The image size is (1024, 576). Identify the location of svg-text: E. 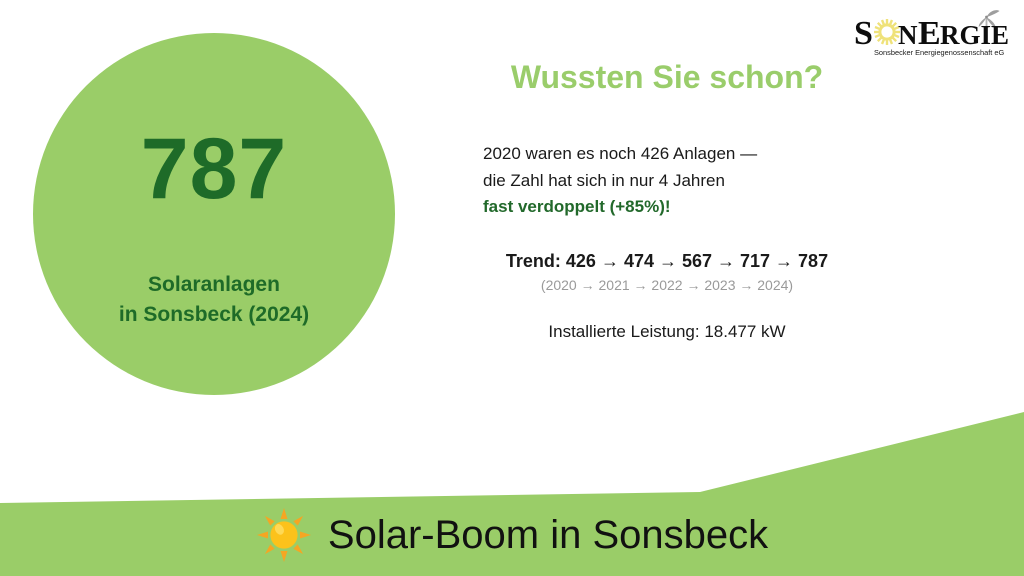
(929, 33).